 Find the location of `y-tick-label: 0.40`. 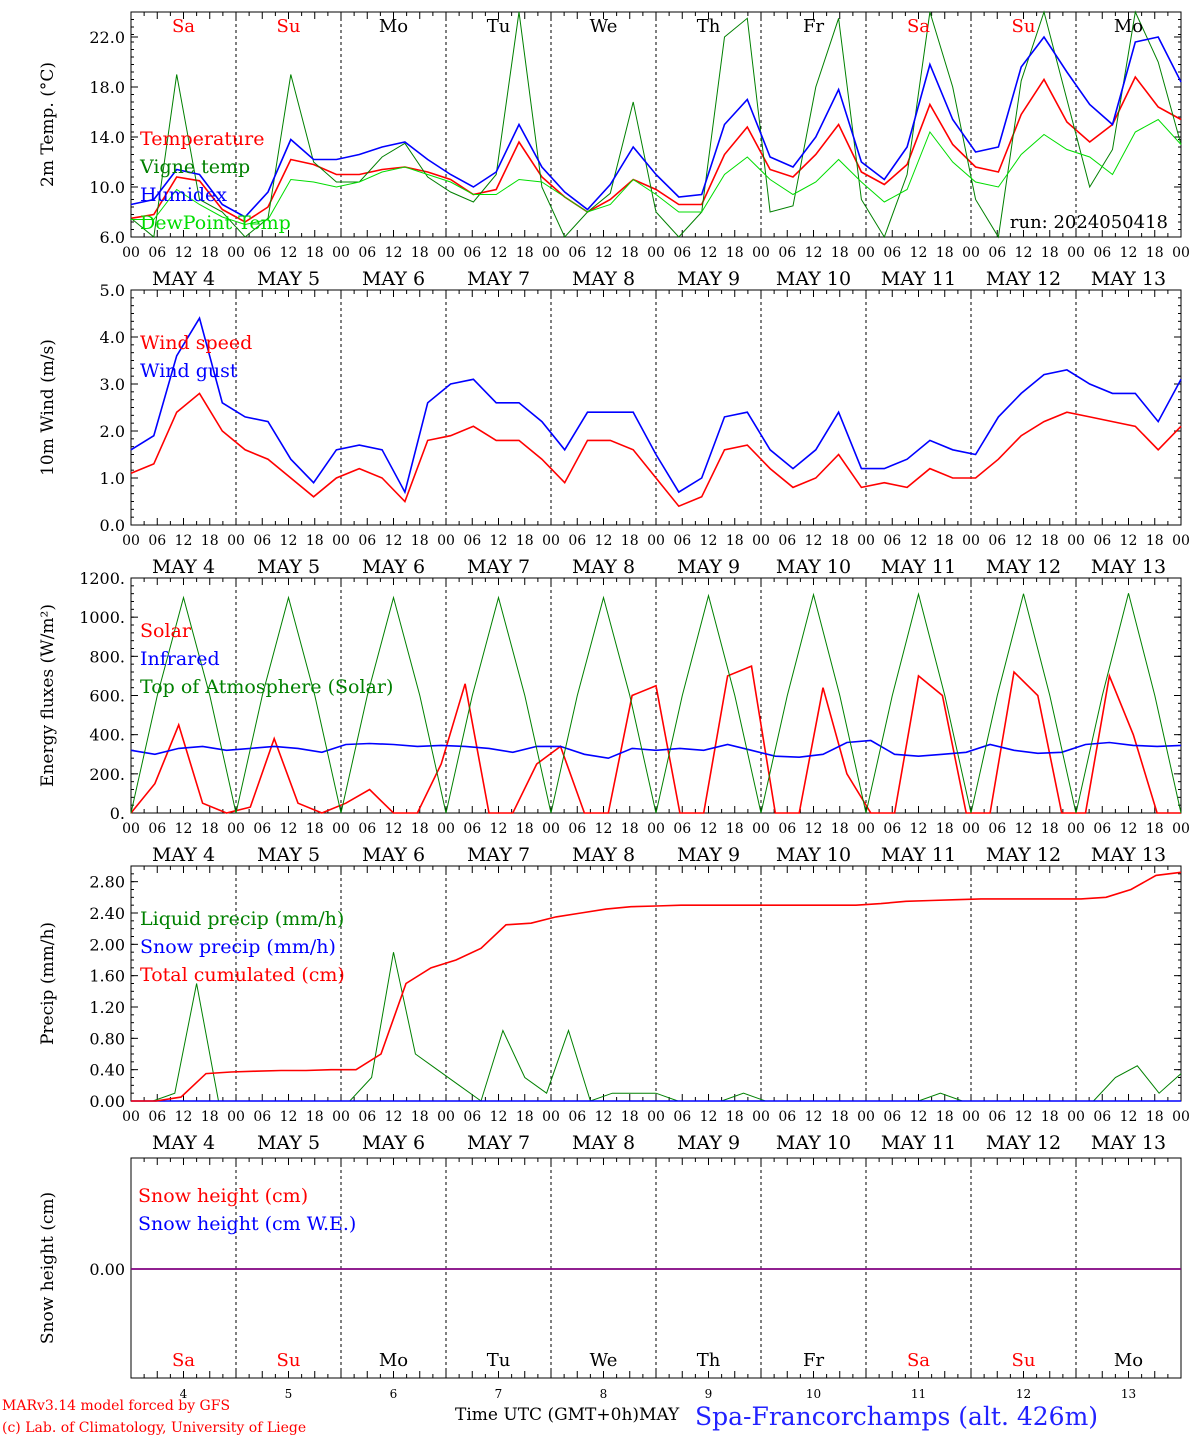

y-tick-label: 0.40 is located at coordinates (107, 1070).